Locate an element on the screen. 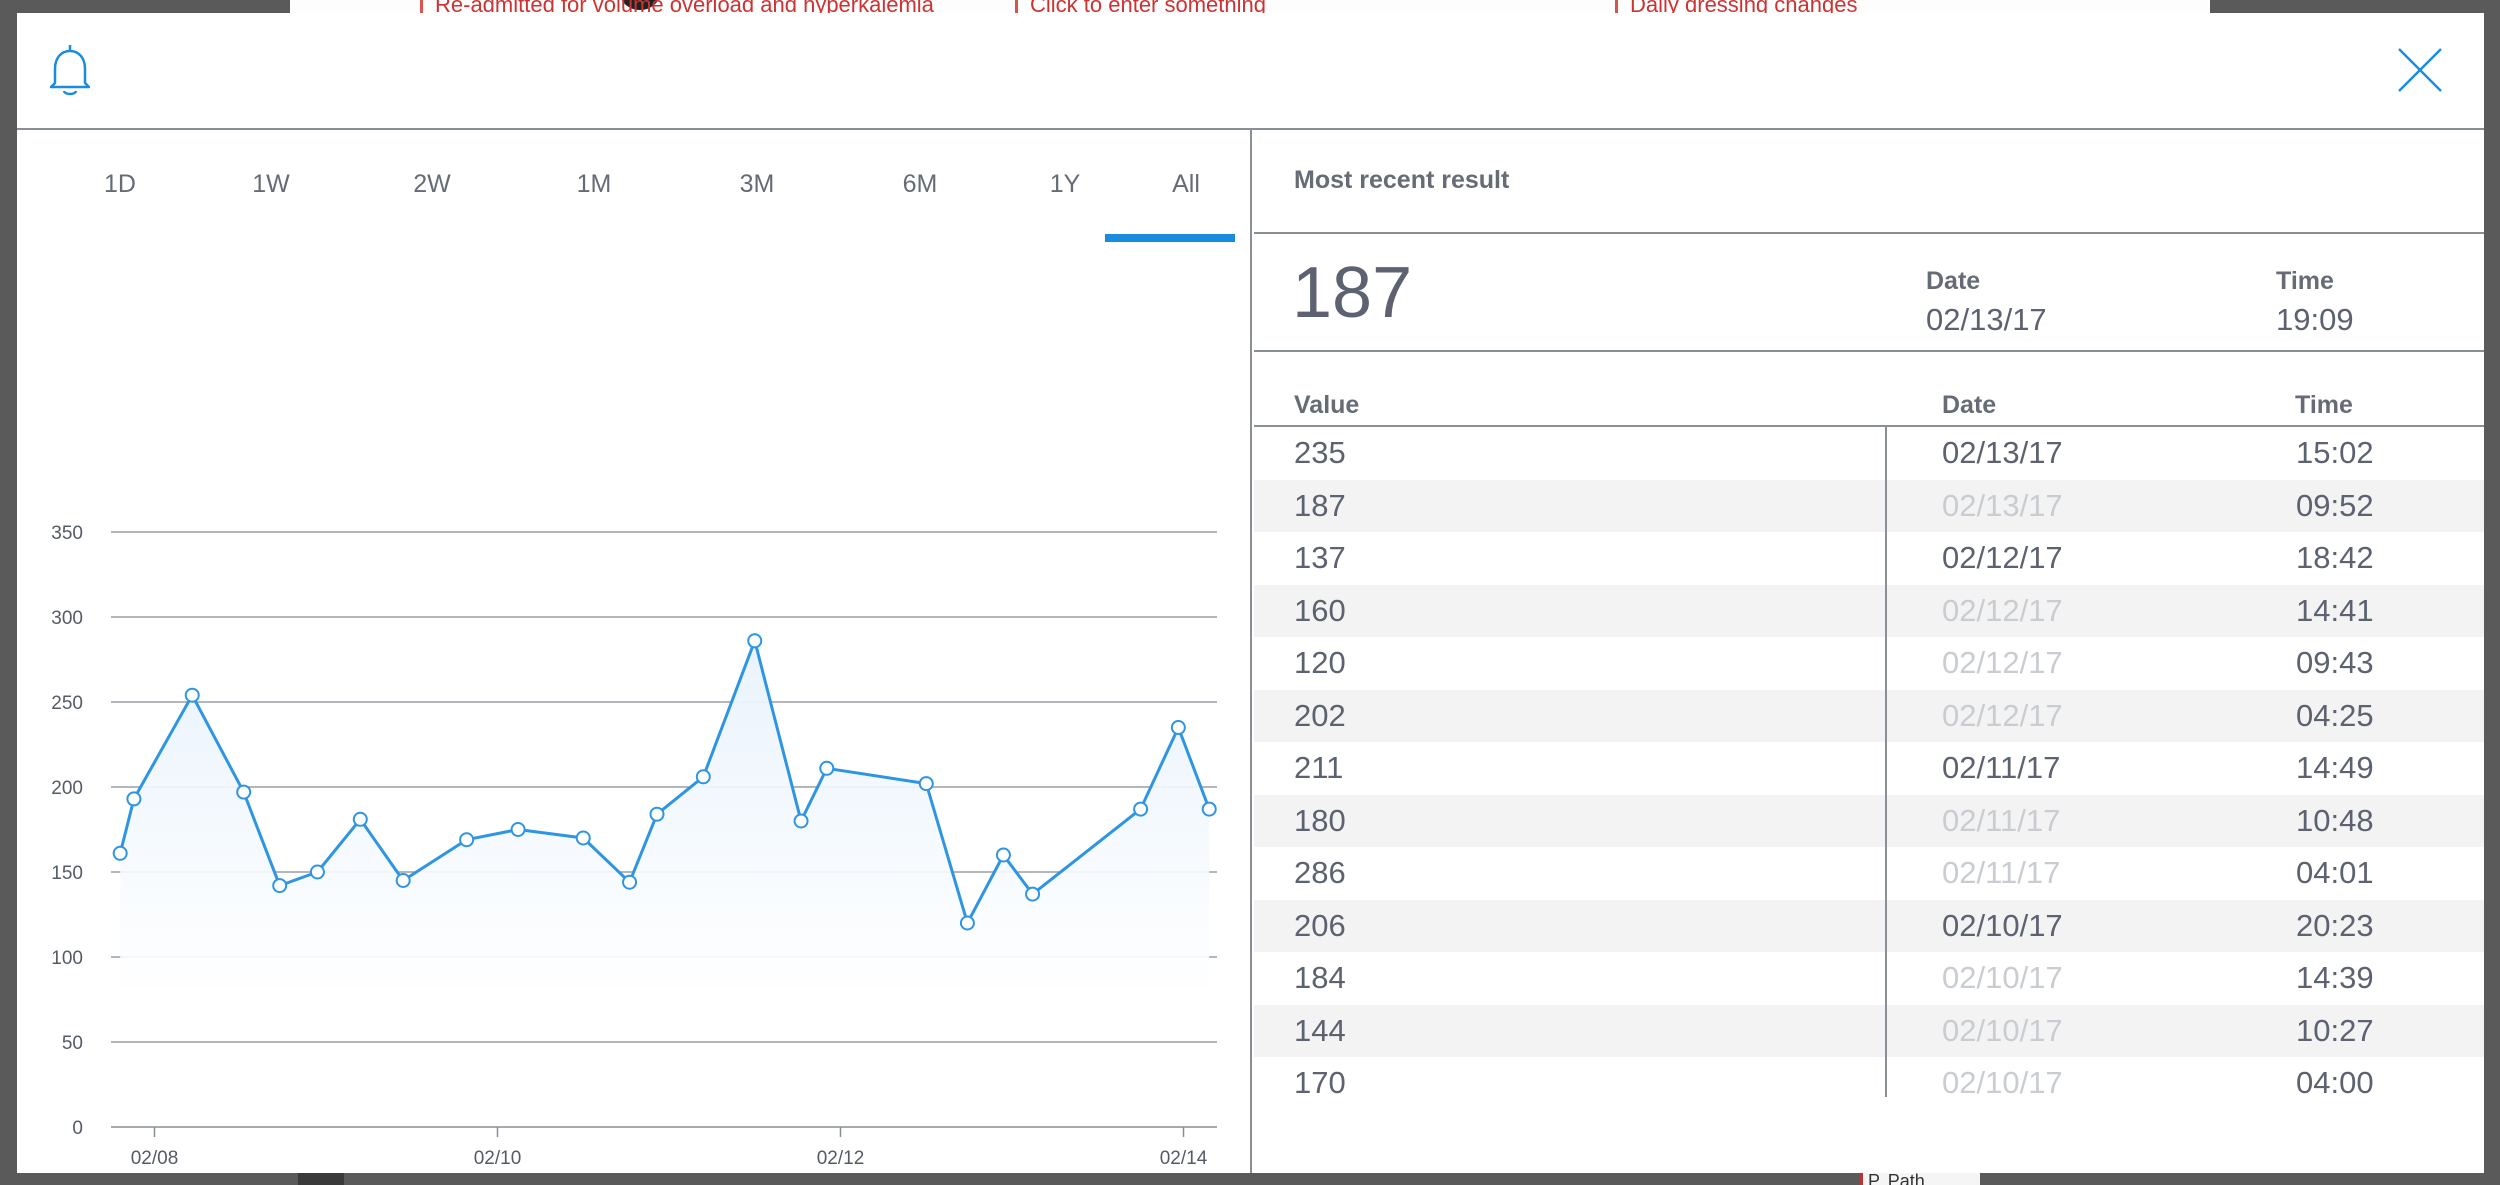  tab-all: All is located at coordinates (1186, 184).